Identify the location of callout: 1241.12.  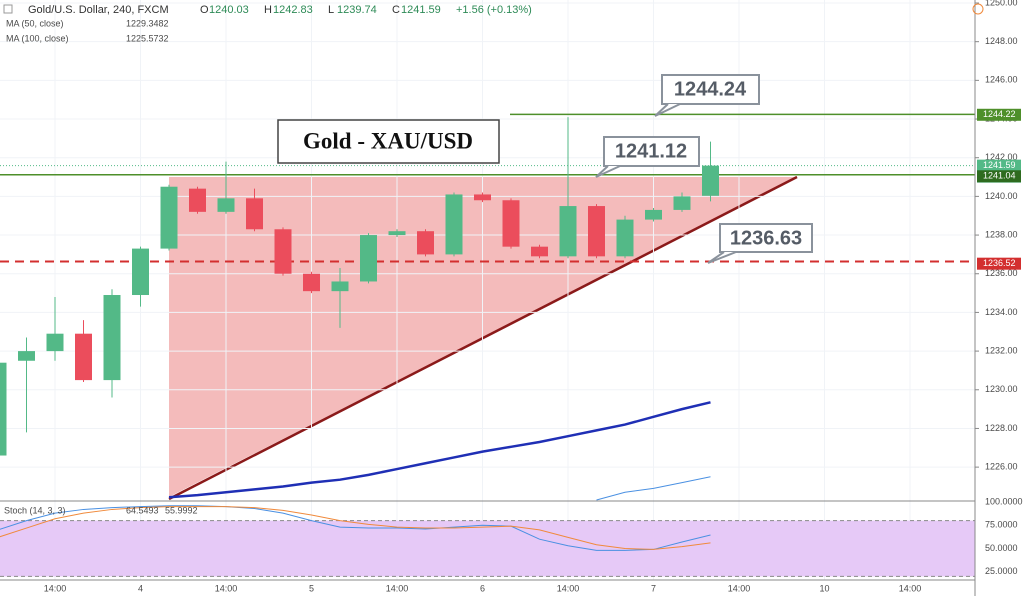
(647, 157).